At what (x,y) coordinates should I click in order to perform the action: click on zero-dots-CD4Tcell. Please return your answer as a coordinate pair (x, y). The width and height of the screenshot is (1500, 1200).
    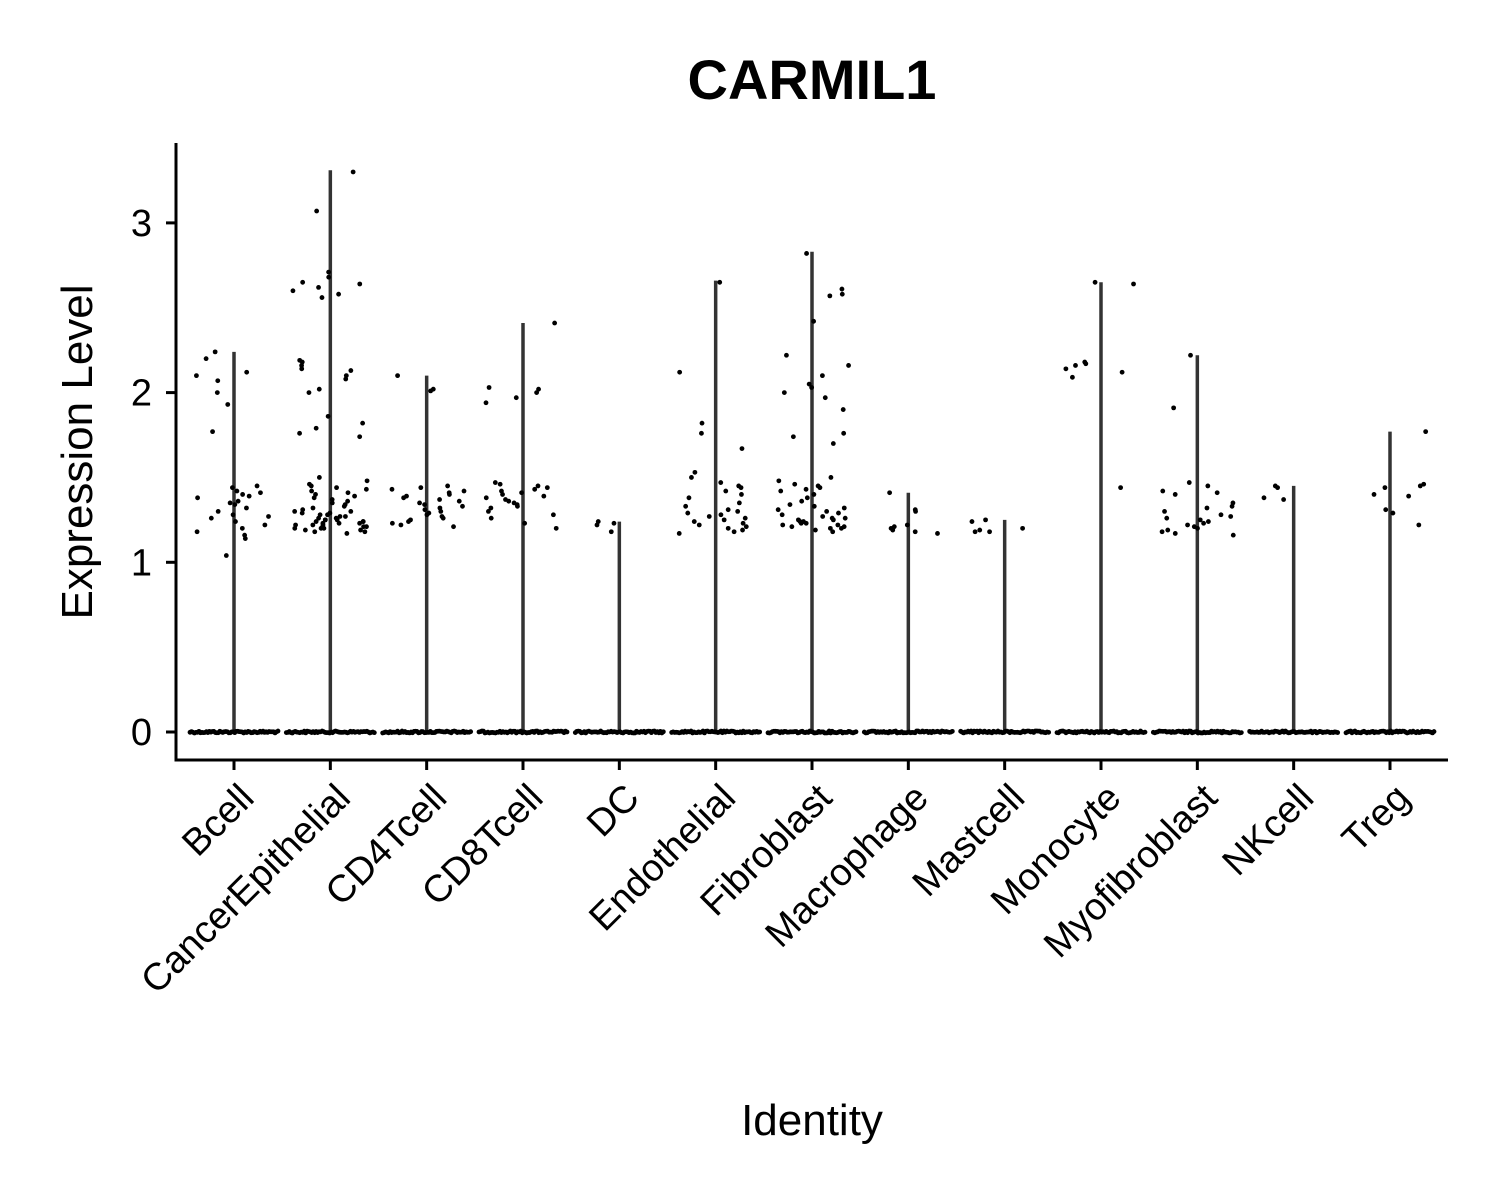
    Looking at the image, I should click on (427, 732).